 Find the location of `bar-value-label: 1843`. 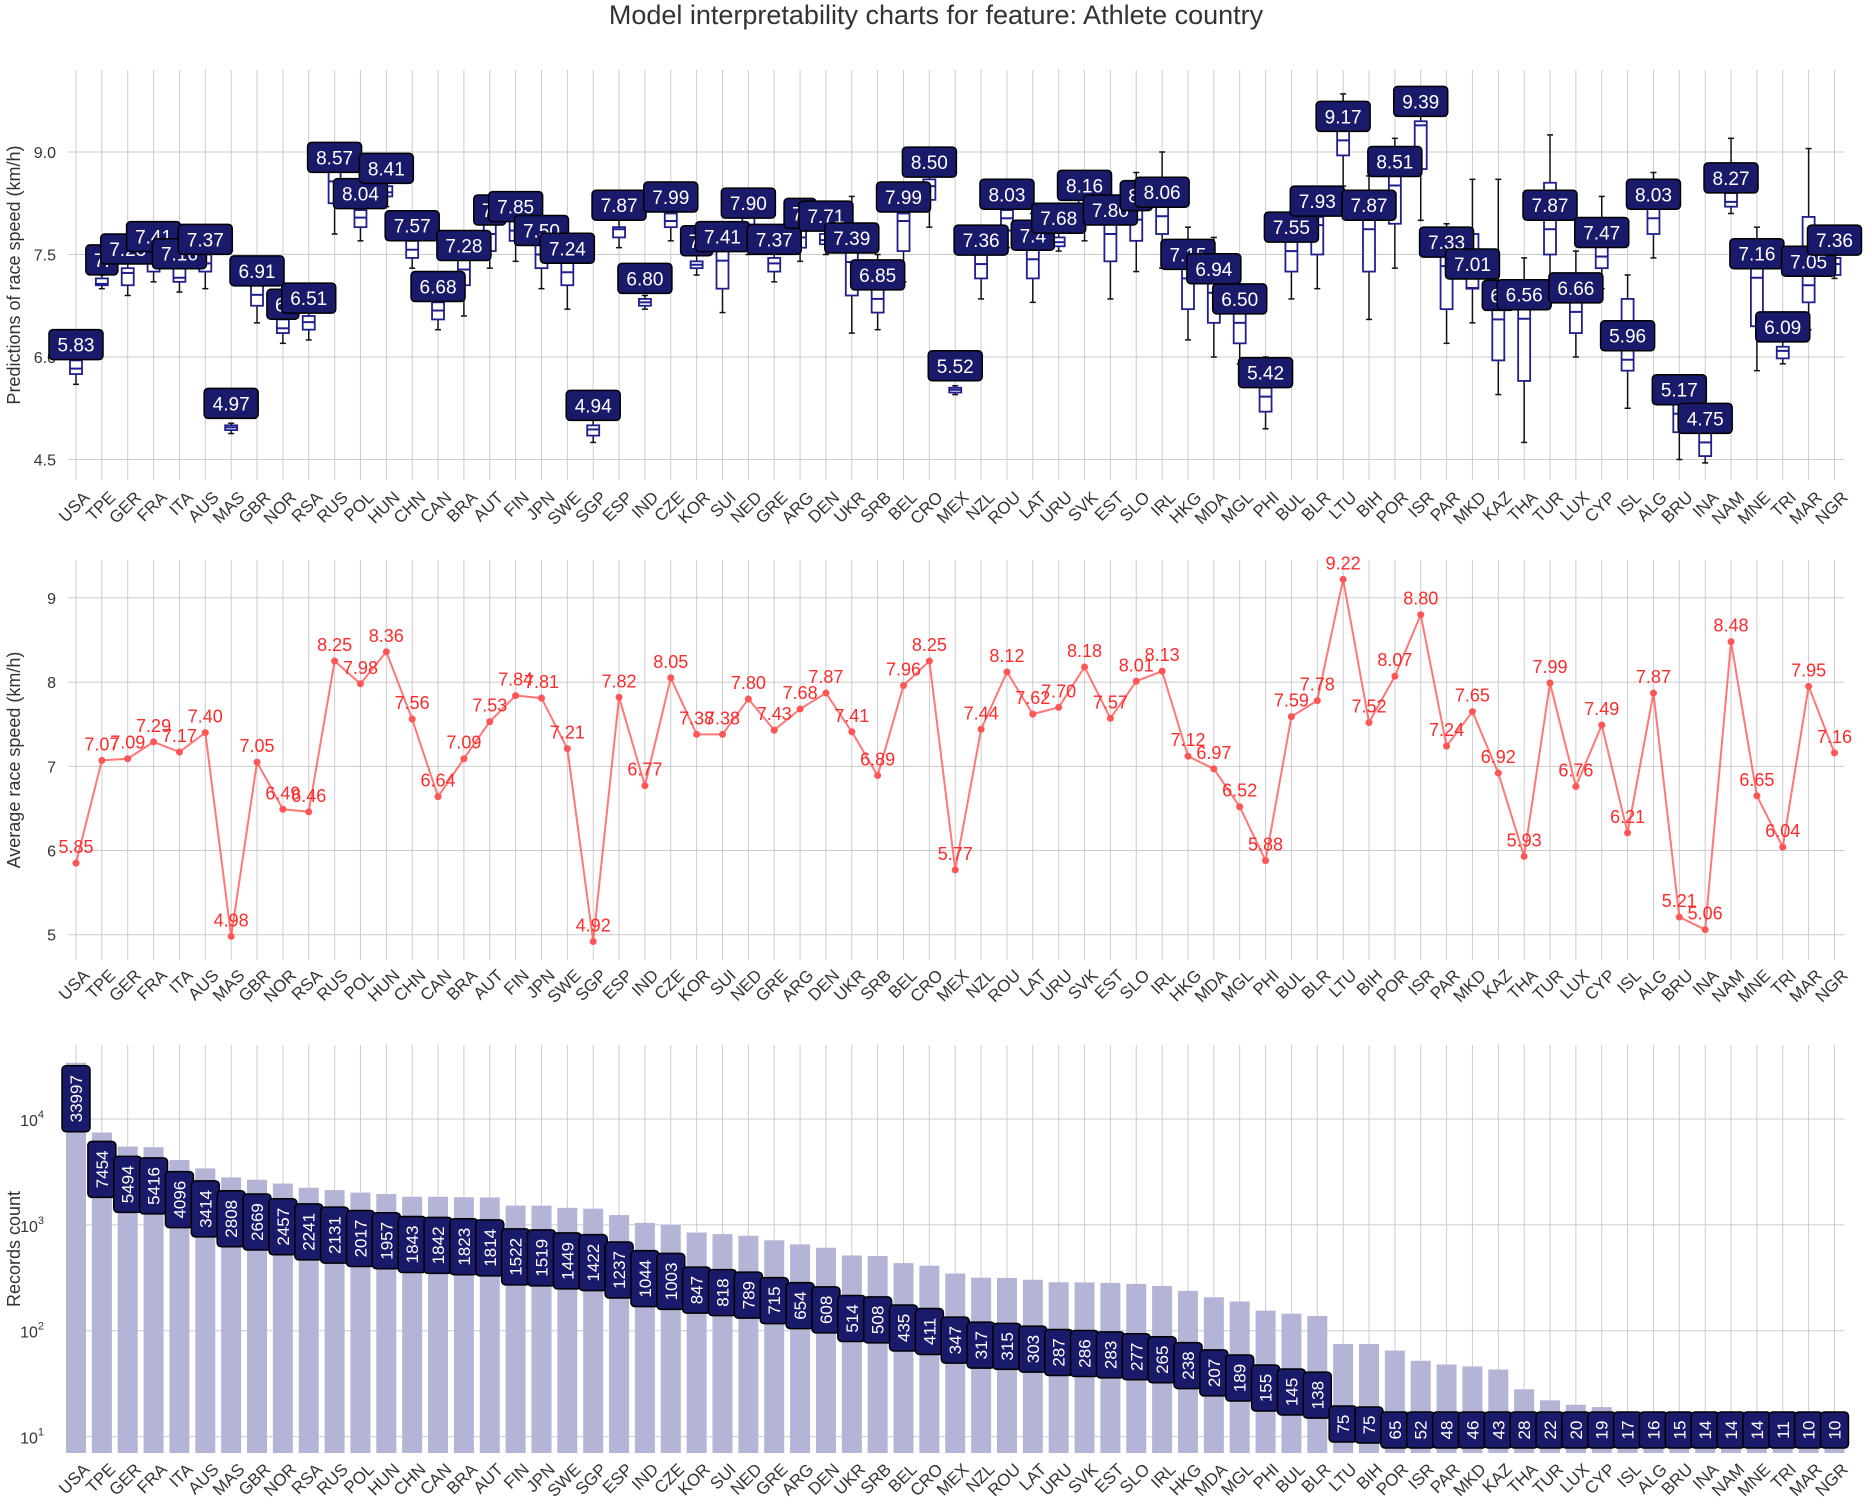

bar-value-label: 1843 is located at coordinates (412, 1244).